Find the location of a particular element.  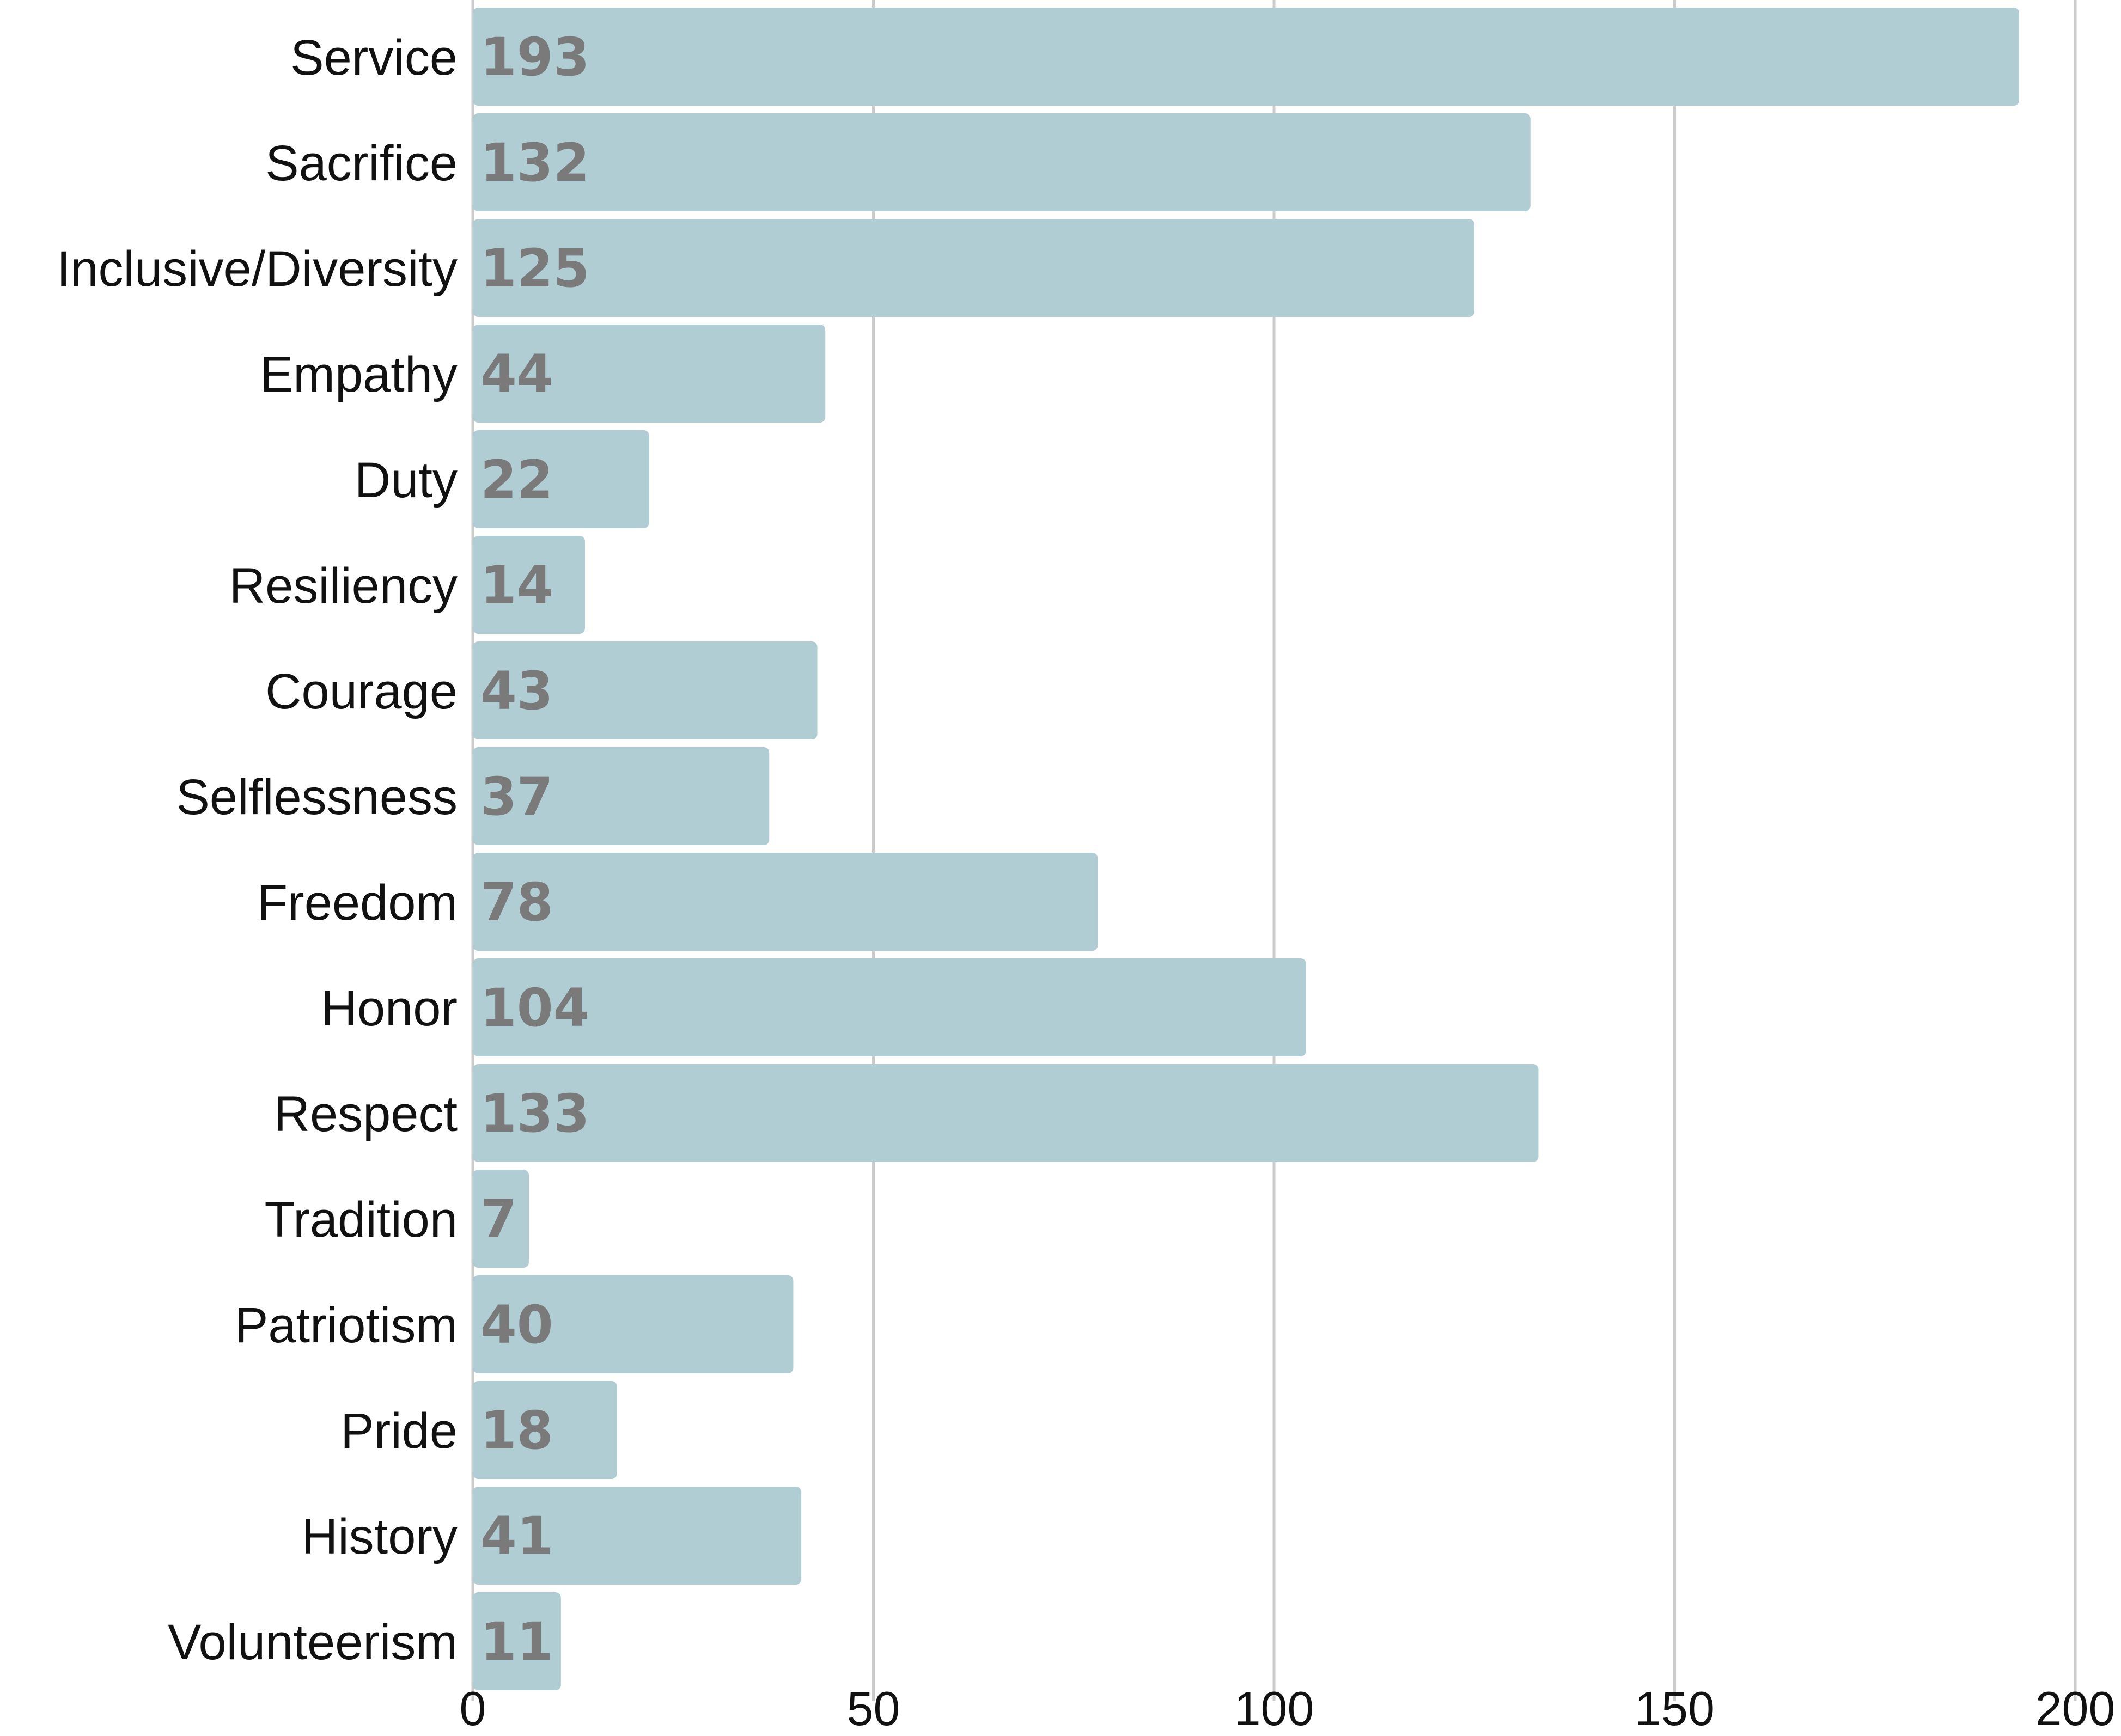

bar-volunteerism is located at coordinates (517, 1641).